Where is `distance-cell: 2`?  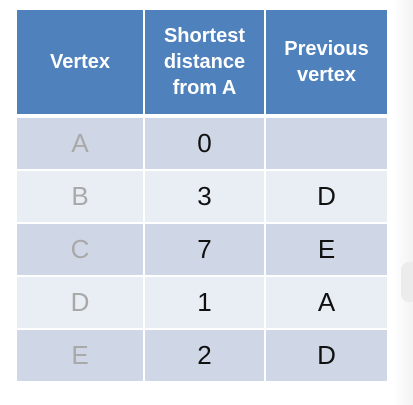
distance-cell: 2 is located at coordinates (204, 355).